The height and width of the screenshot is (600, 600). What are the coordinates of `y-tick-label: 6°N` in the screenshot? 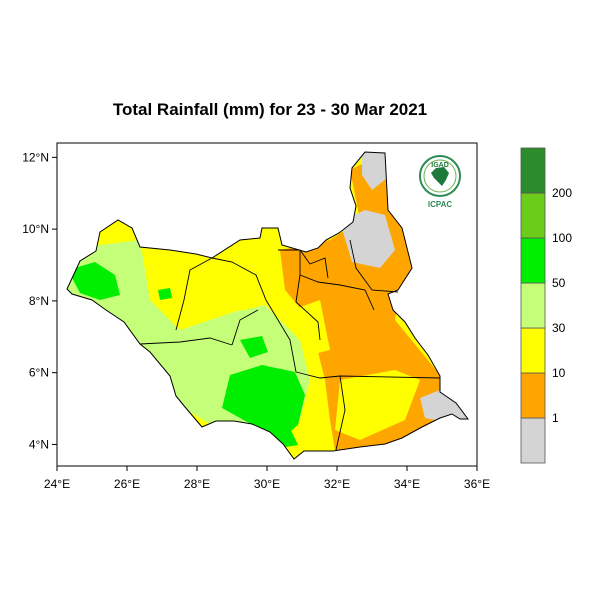 It's located at (39, 373).